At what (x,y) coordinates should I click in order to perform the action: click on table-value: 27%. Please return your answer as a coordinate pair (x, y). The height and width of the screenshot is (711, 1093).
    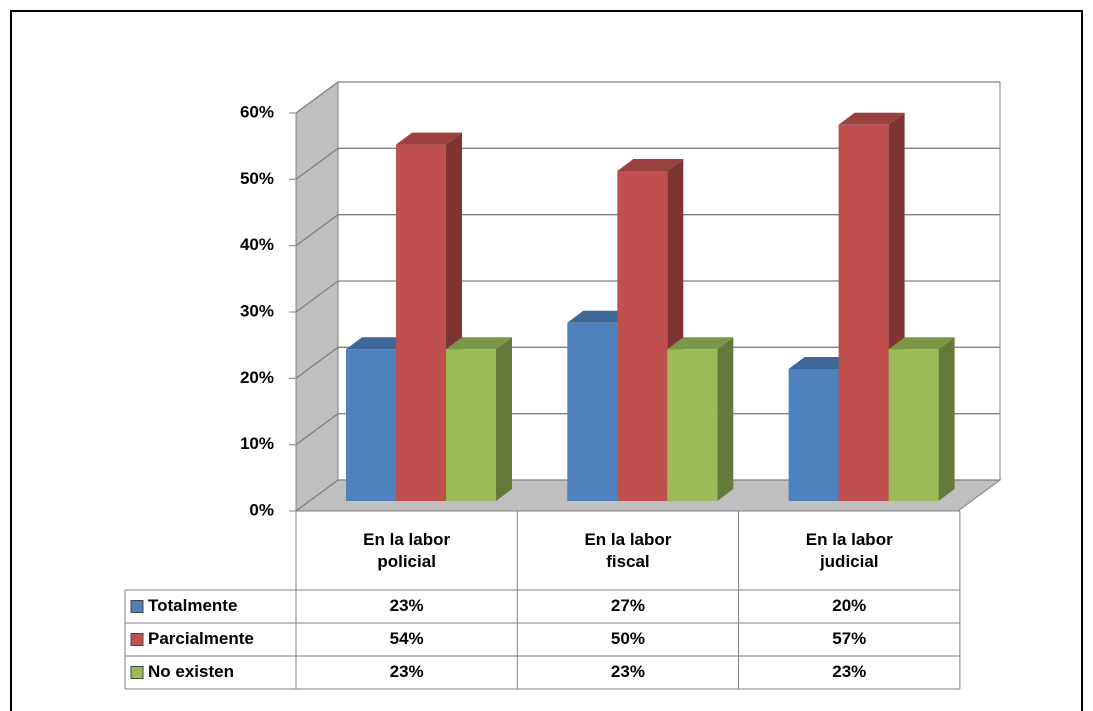
    Looking at the image, I should click on (628, 605).